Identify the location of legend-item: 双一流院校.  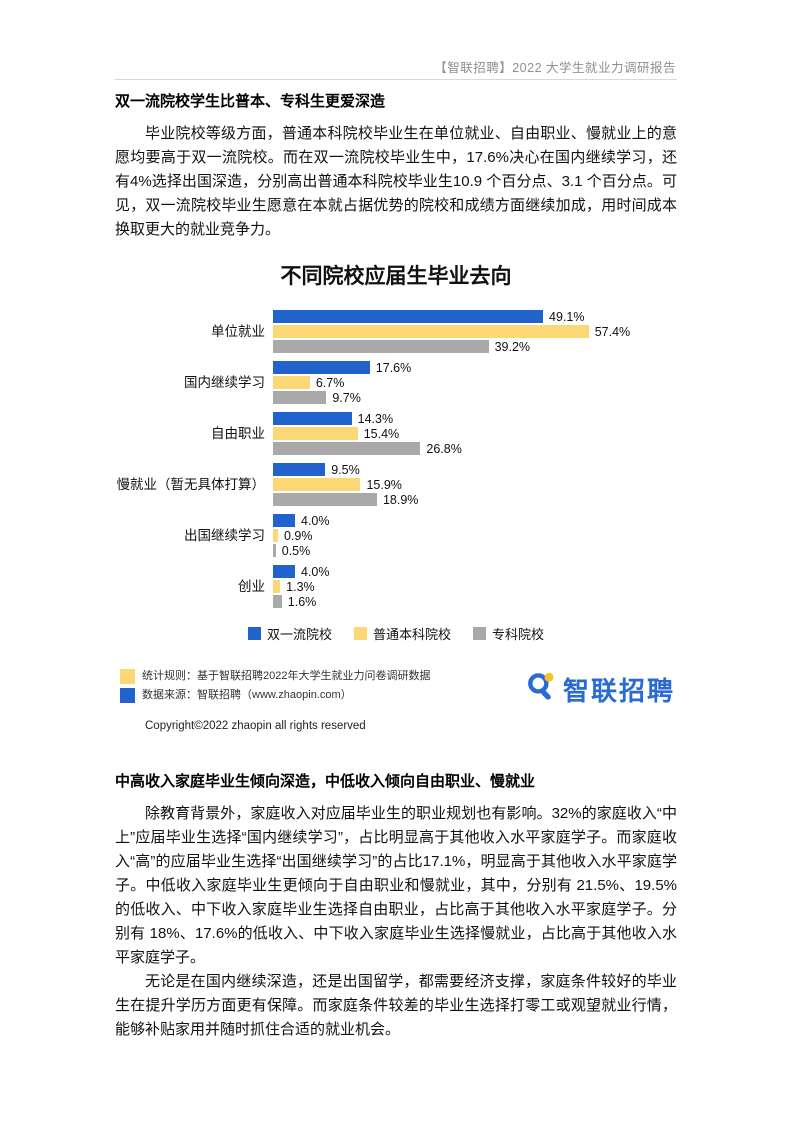
(289, 633).